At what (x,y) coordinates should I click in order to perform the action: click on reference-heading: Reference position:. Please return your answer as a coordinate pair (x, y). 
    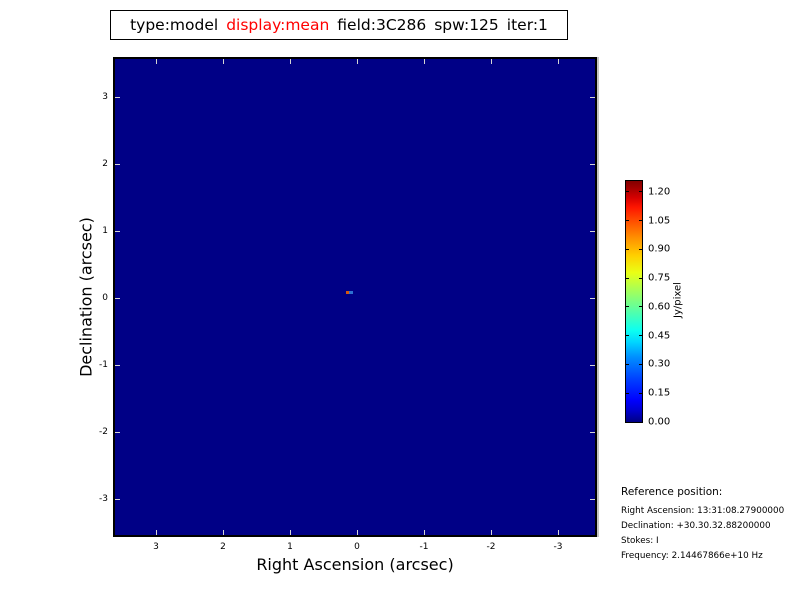
    Looking at the image, I should click on (672, 492).